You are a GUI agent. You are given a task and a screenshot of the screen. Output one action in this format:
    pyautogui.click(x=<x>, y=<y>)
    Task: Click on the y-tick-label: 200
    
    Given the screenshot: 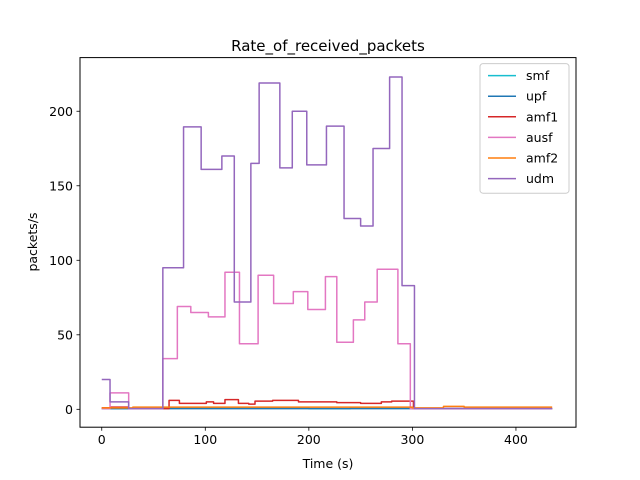 What is the action you would take?
    pyautogui.click(x=61, y=111)
    